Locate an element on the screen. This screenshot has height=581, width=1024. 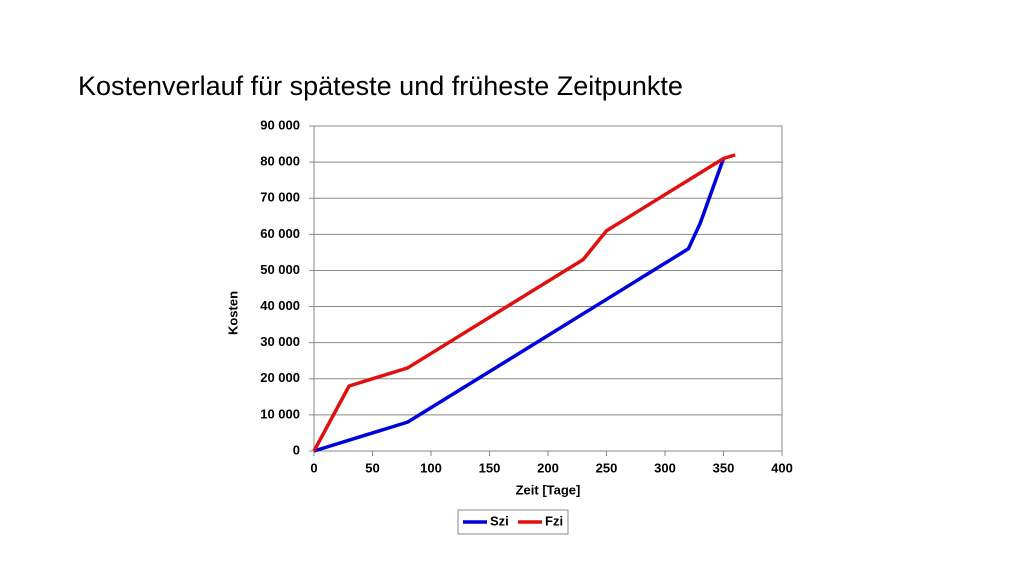
x-tick-label: 250 is located at coordinates (607, 467).